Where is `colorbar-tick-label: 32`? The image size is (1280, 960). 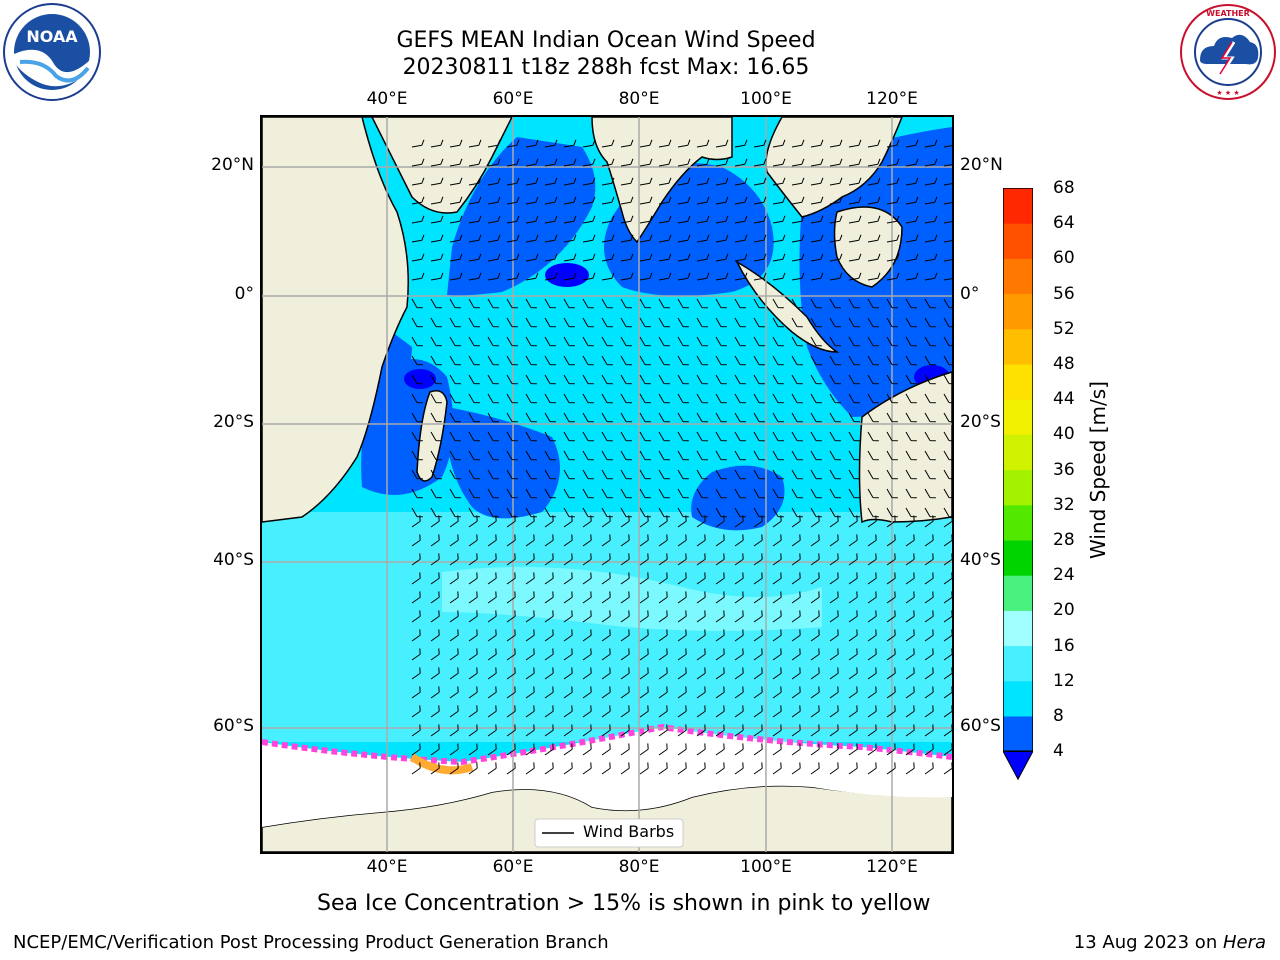
colorbar-tick-label: 32 is located at coordinates (1064, 504).